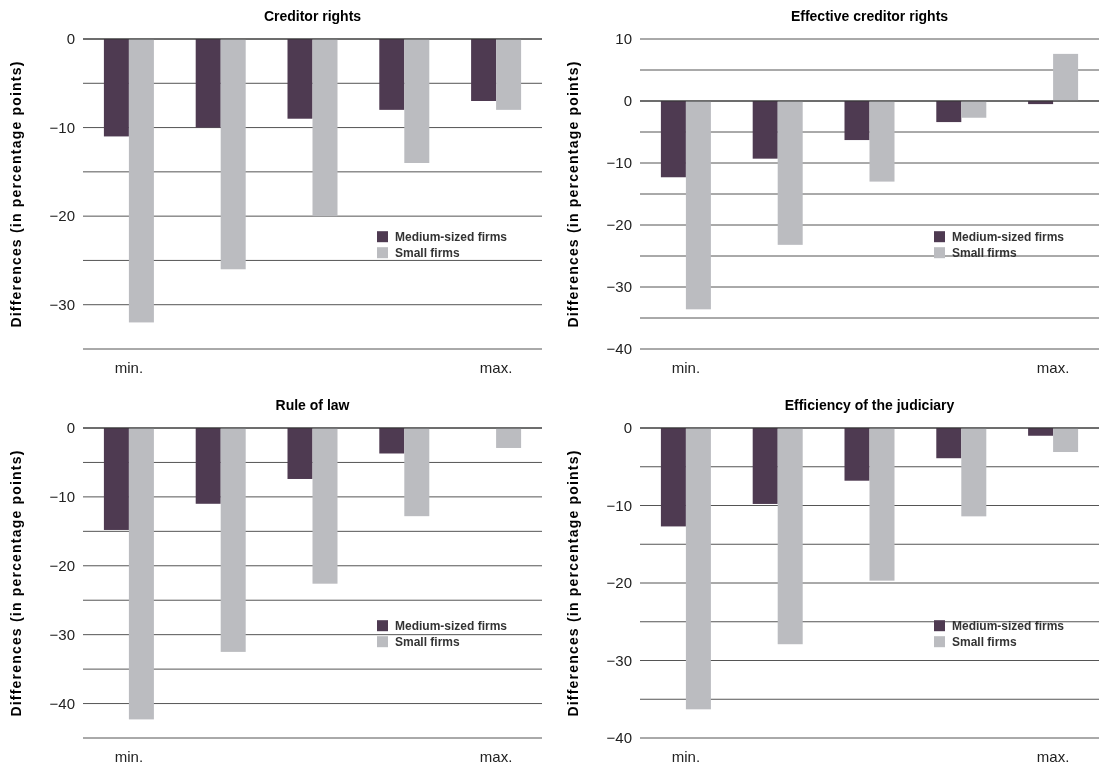 The image size is (1115, 778). What do you see at coordinates (623, 39) in the screenshot?
I see `y-tick-label: 10` at bounding box center [623, 39].